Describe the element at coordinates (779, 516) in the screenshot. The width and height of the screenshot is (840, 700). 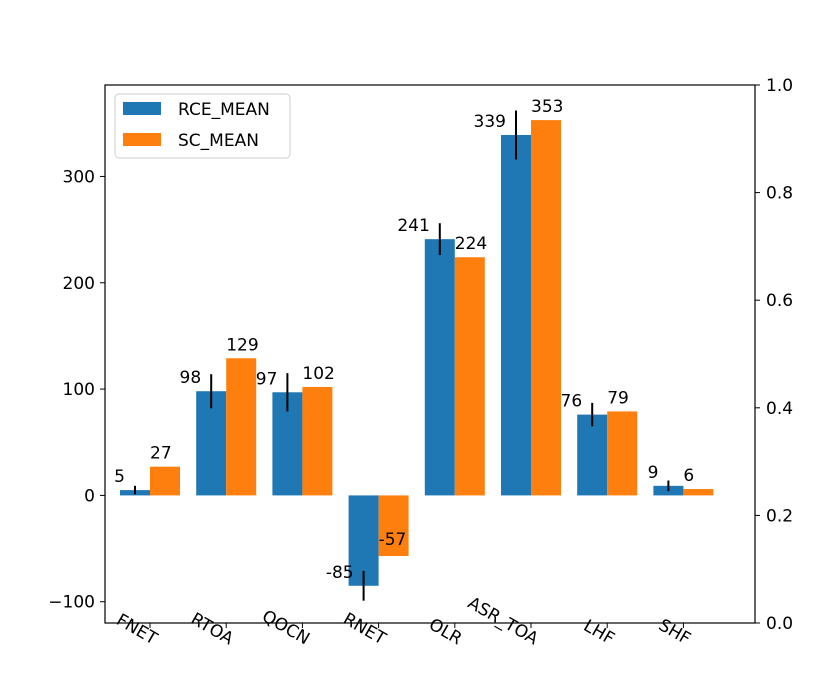
I see `y2-tick-label: 0.2` at that location.